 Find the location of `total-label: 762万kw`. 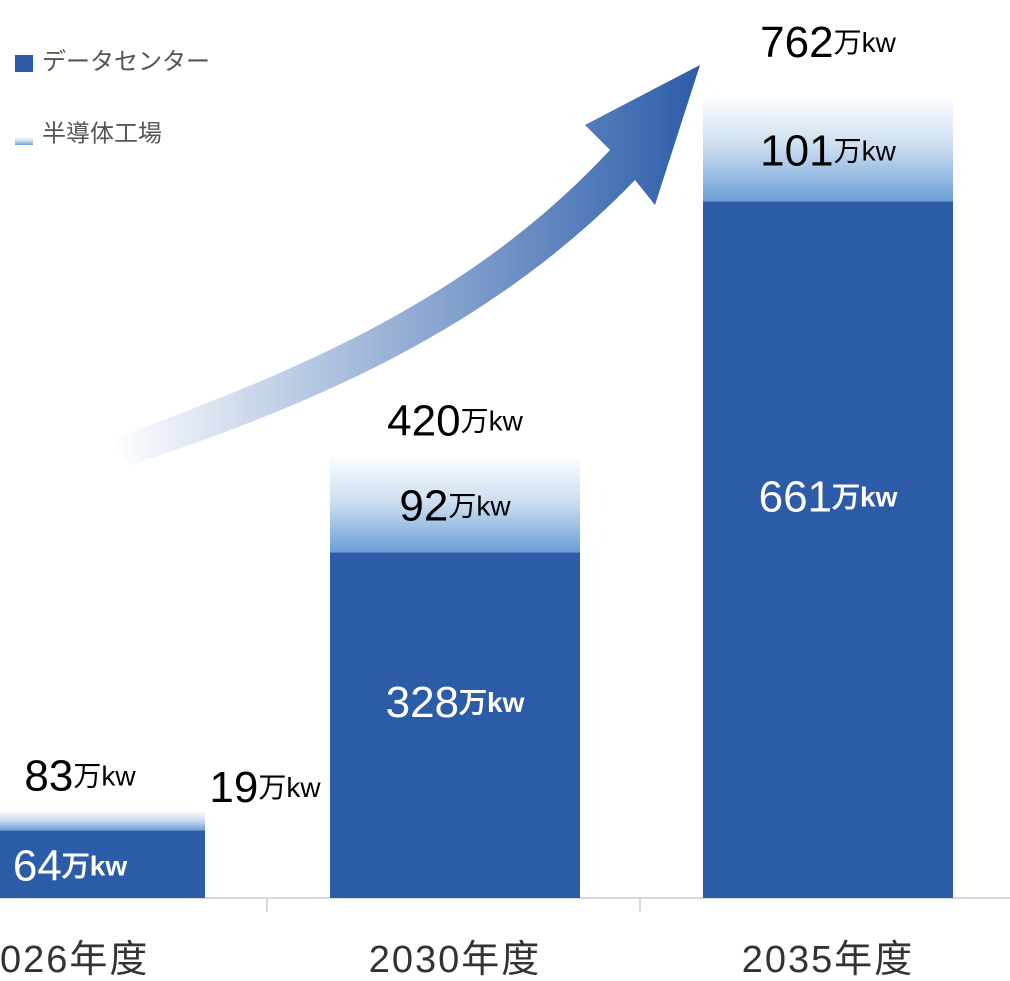

total-label: 762万kw is located at coordinates (828, 42).